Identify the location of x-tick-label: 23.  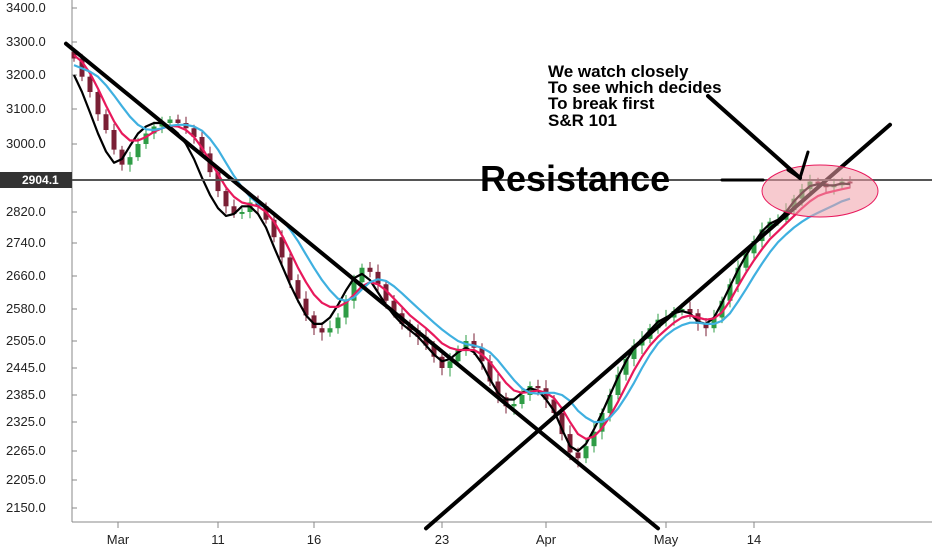
(442, 539).